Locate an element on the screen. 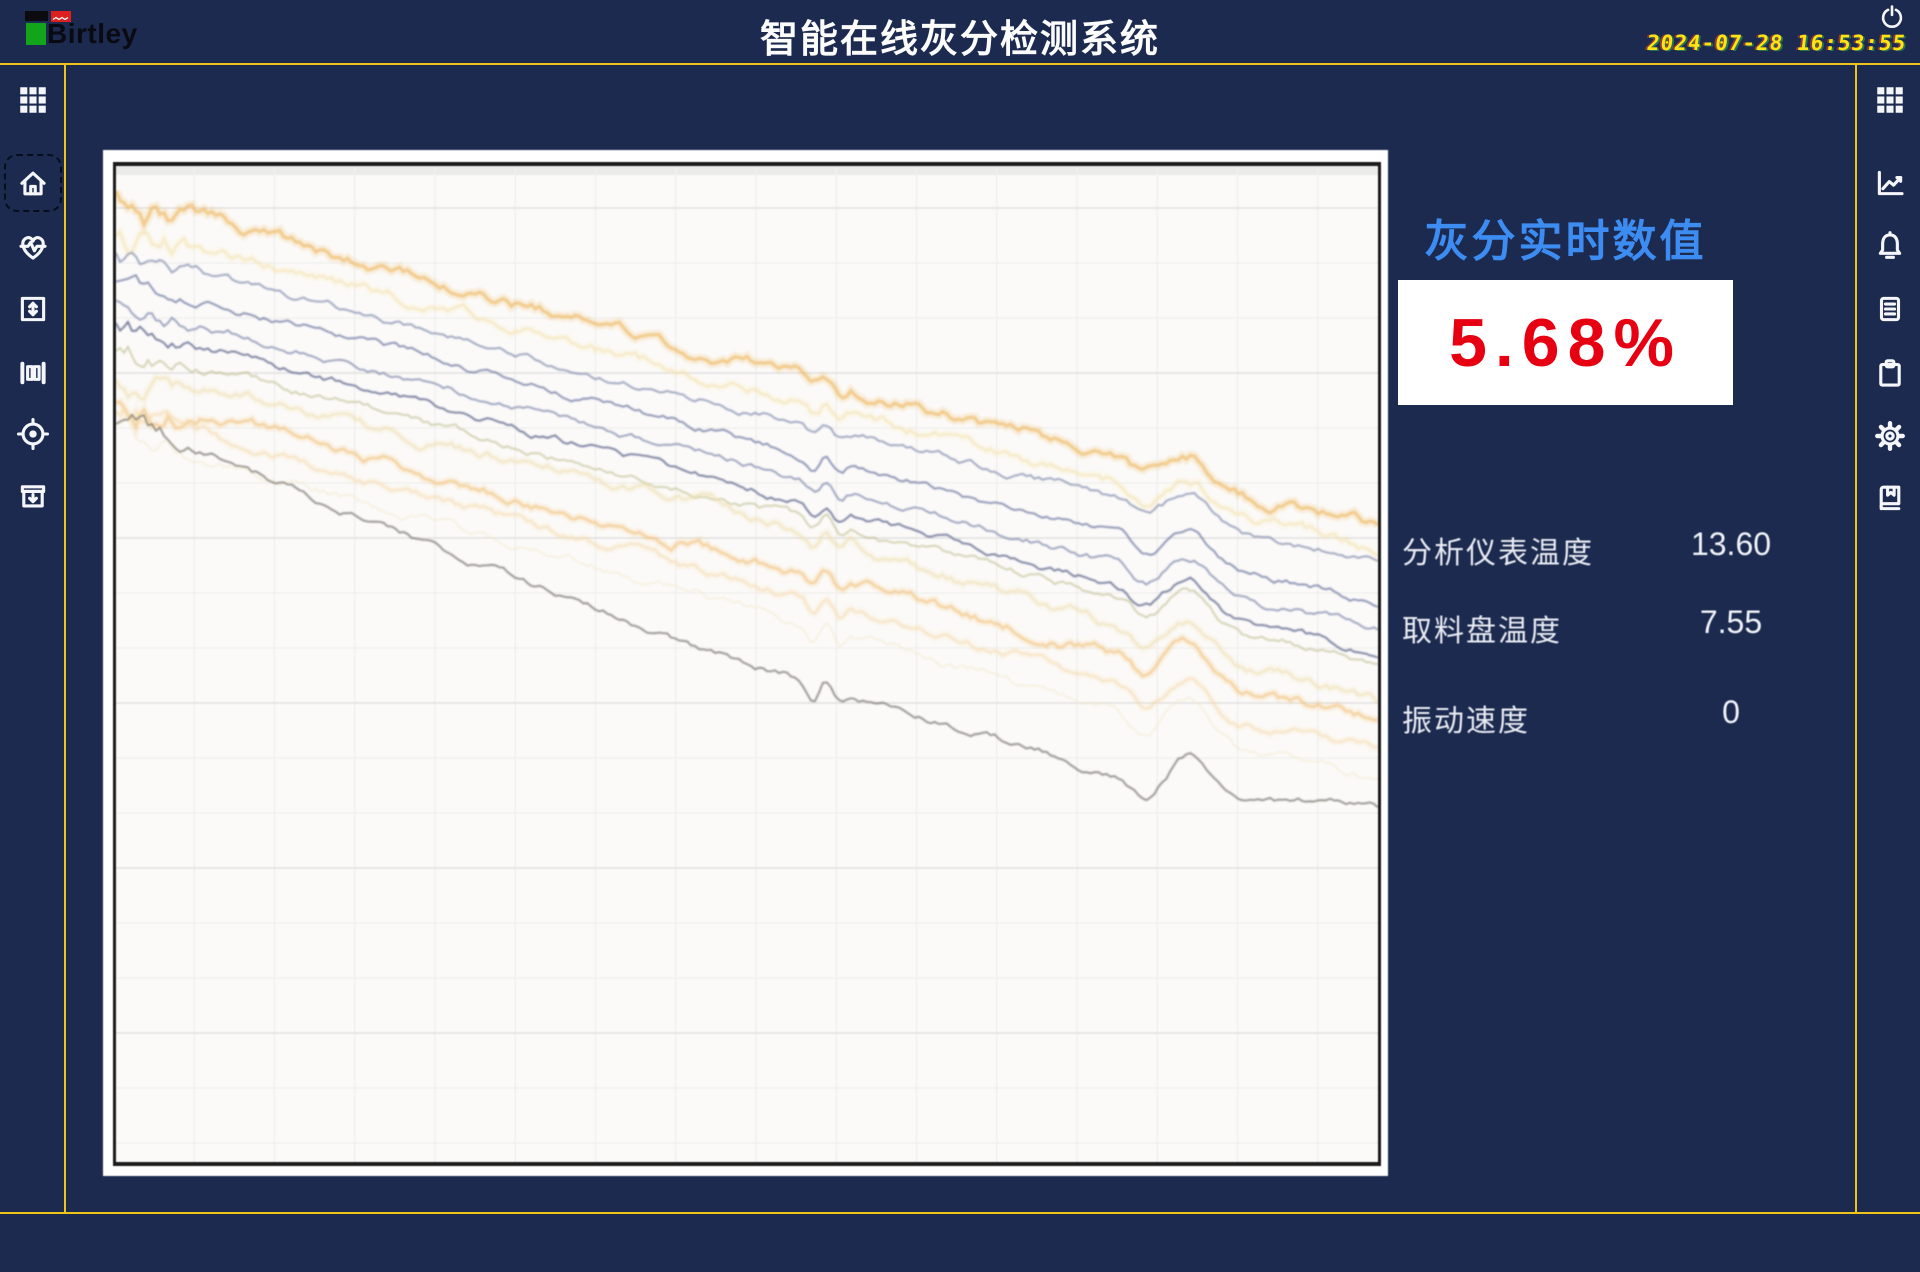 The width and height of the screenshot is (1920, 1272). sidebar-item-menu-grid is located at coordinates (33, 100).